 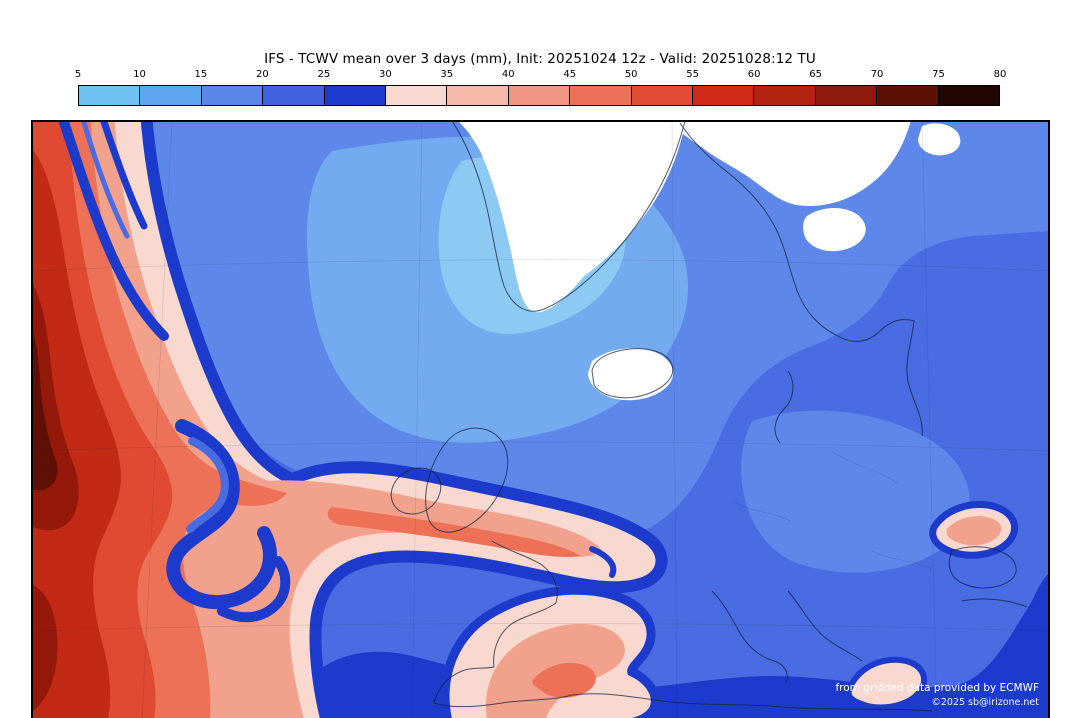 I want to click on colorbar-tick-label: 80, so click(x=1000, y=74).